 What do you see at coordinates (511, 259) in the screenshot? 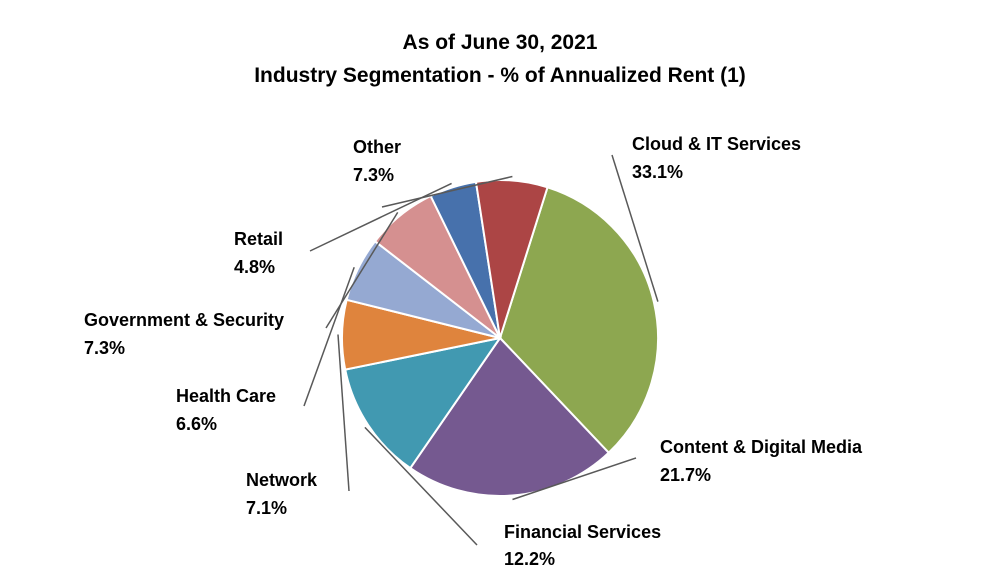
I see `slice-other` at bounding box center [511, 259].